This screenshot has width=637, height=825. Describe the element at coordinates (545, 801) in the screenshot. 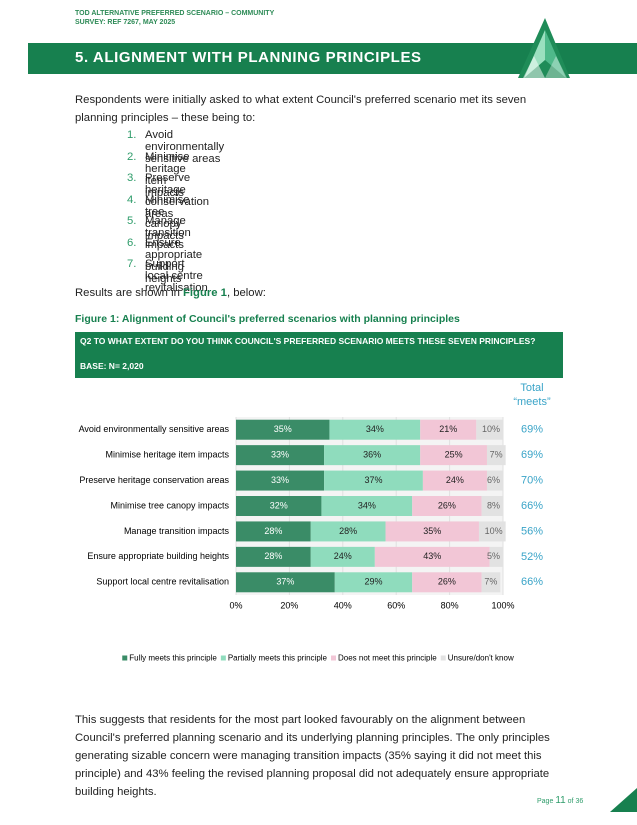

I see `text: Page` at that location.